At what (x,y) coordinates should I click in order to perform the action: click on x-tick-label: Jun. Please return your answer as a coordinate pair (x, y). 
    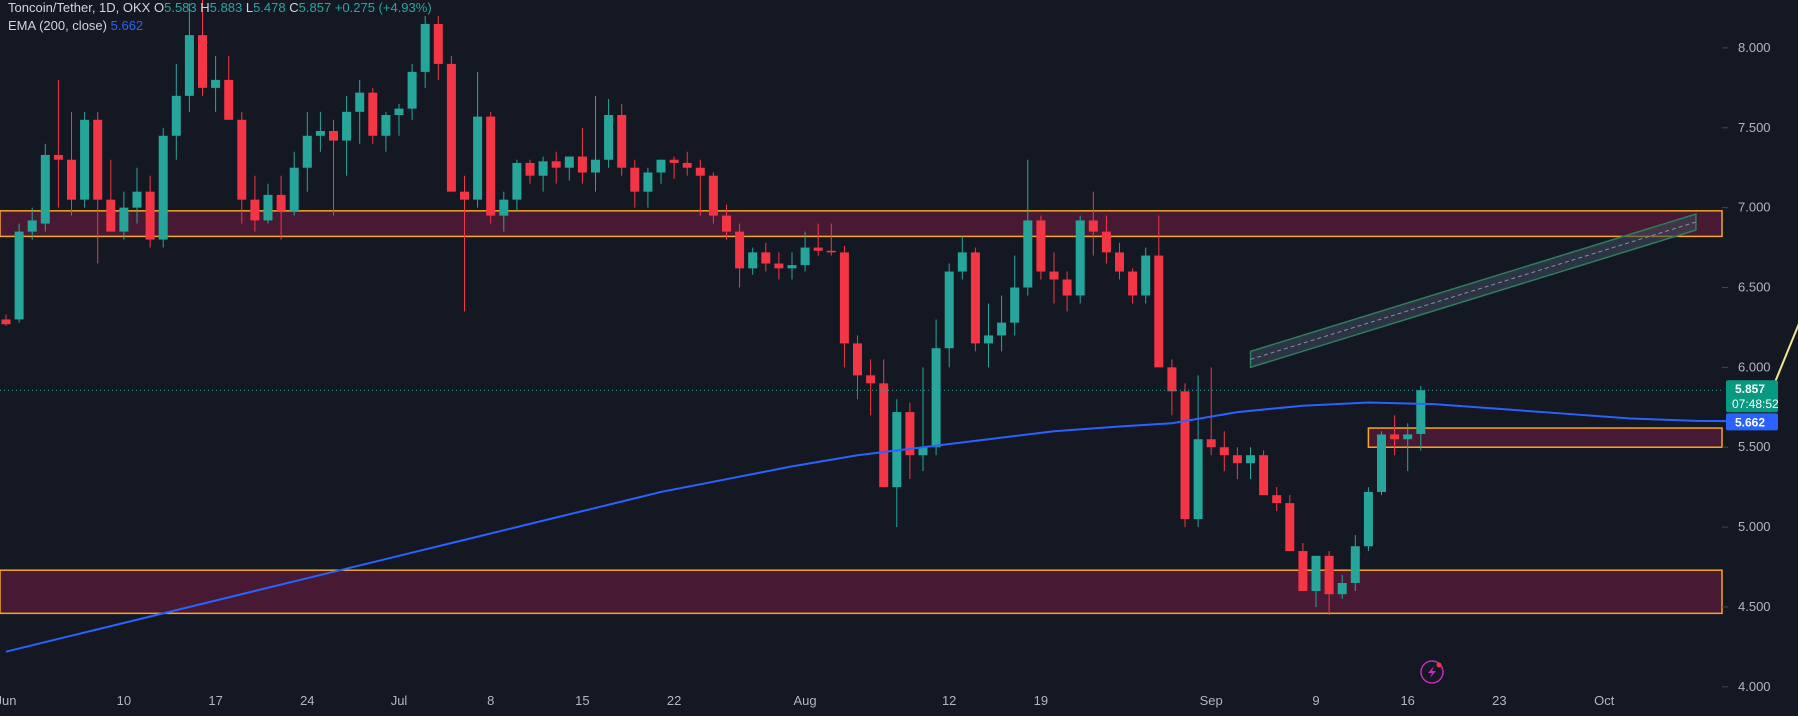
    Looking at the image, I should click on (8, 700).